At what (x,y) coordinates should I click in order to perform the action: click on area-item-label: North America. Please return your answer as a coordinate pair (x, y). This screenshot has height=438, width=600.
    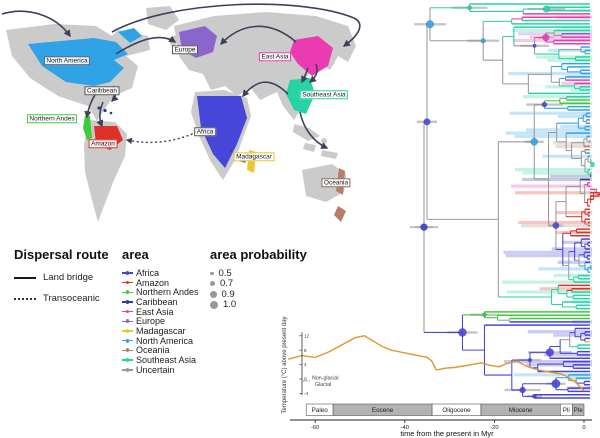
    Looking at the image, I should click on (165, 340).